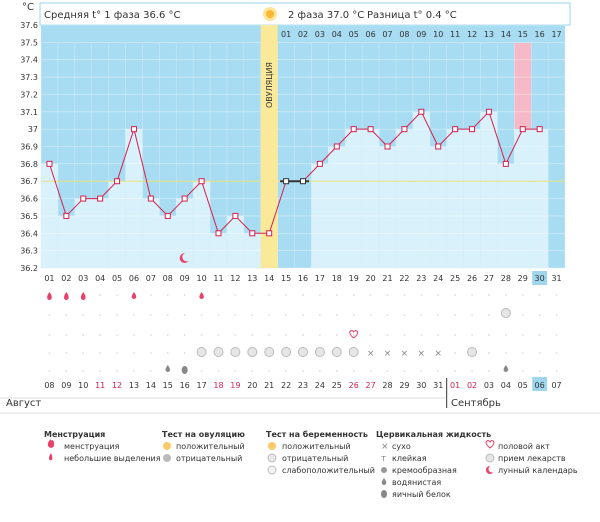 The height and width of the screenshot is (522, 600). I want to click on intercourse-icon, so click(490, 444).